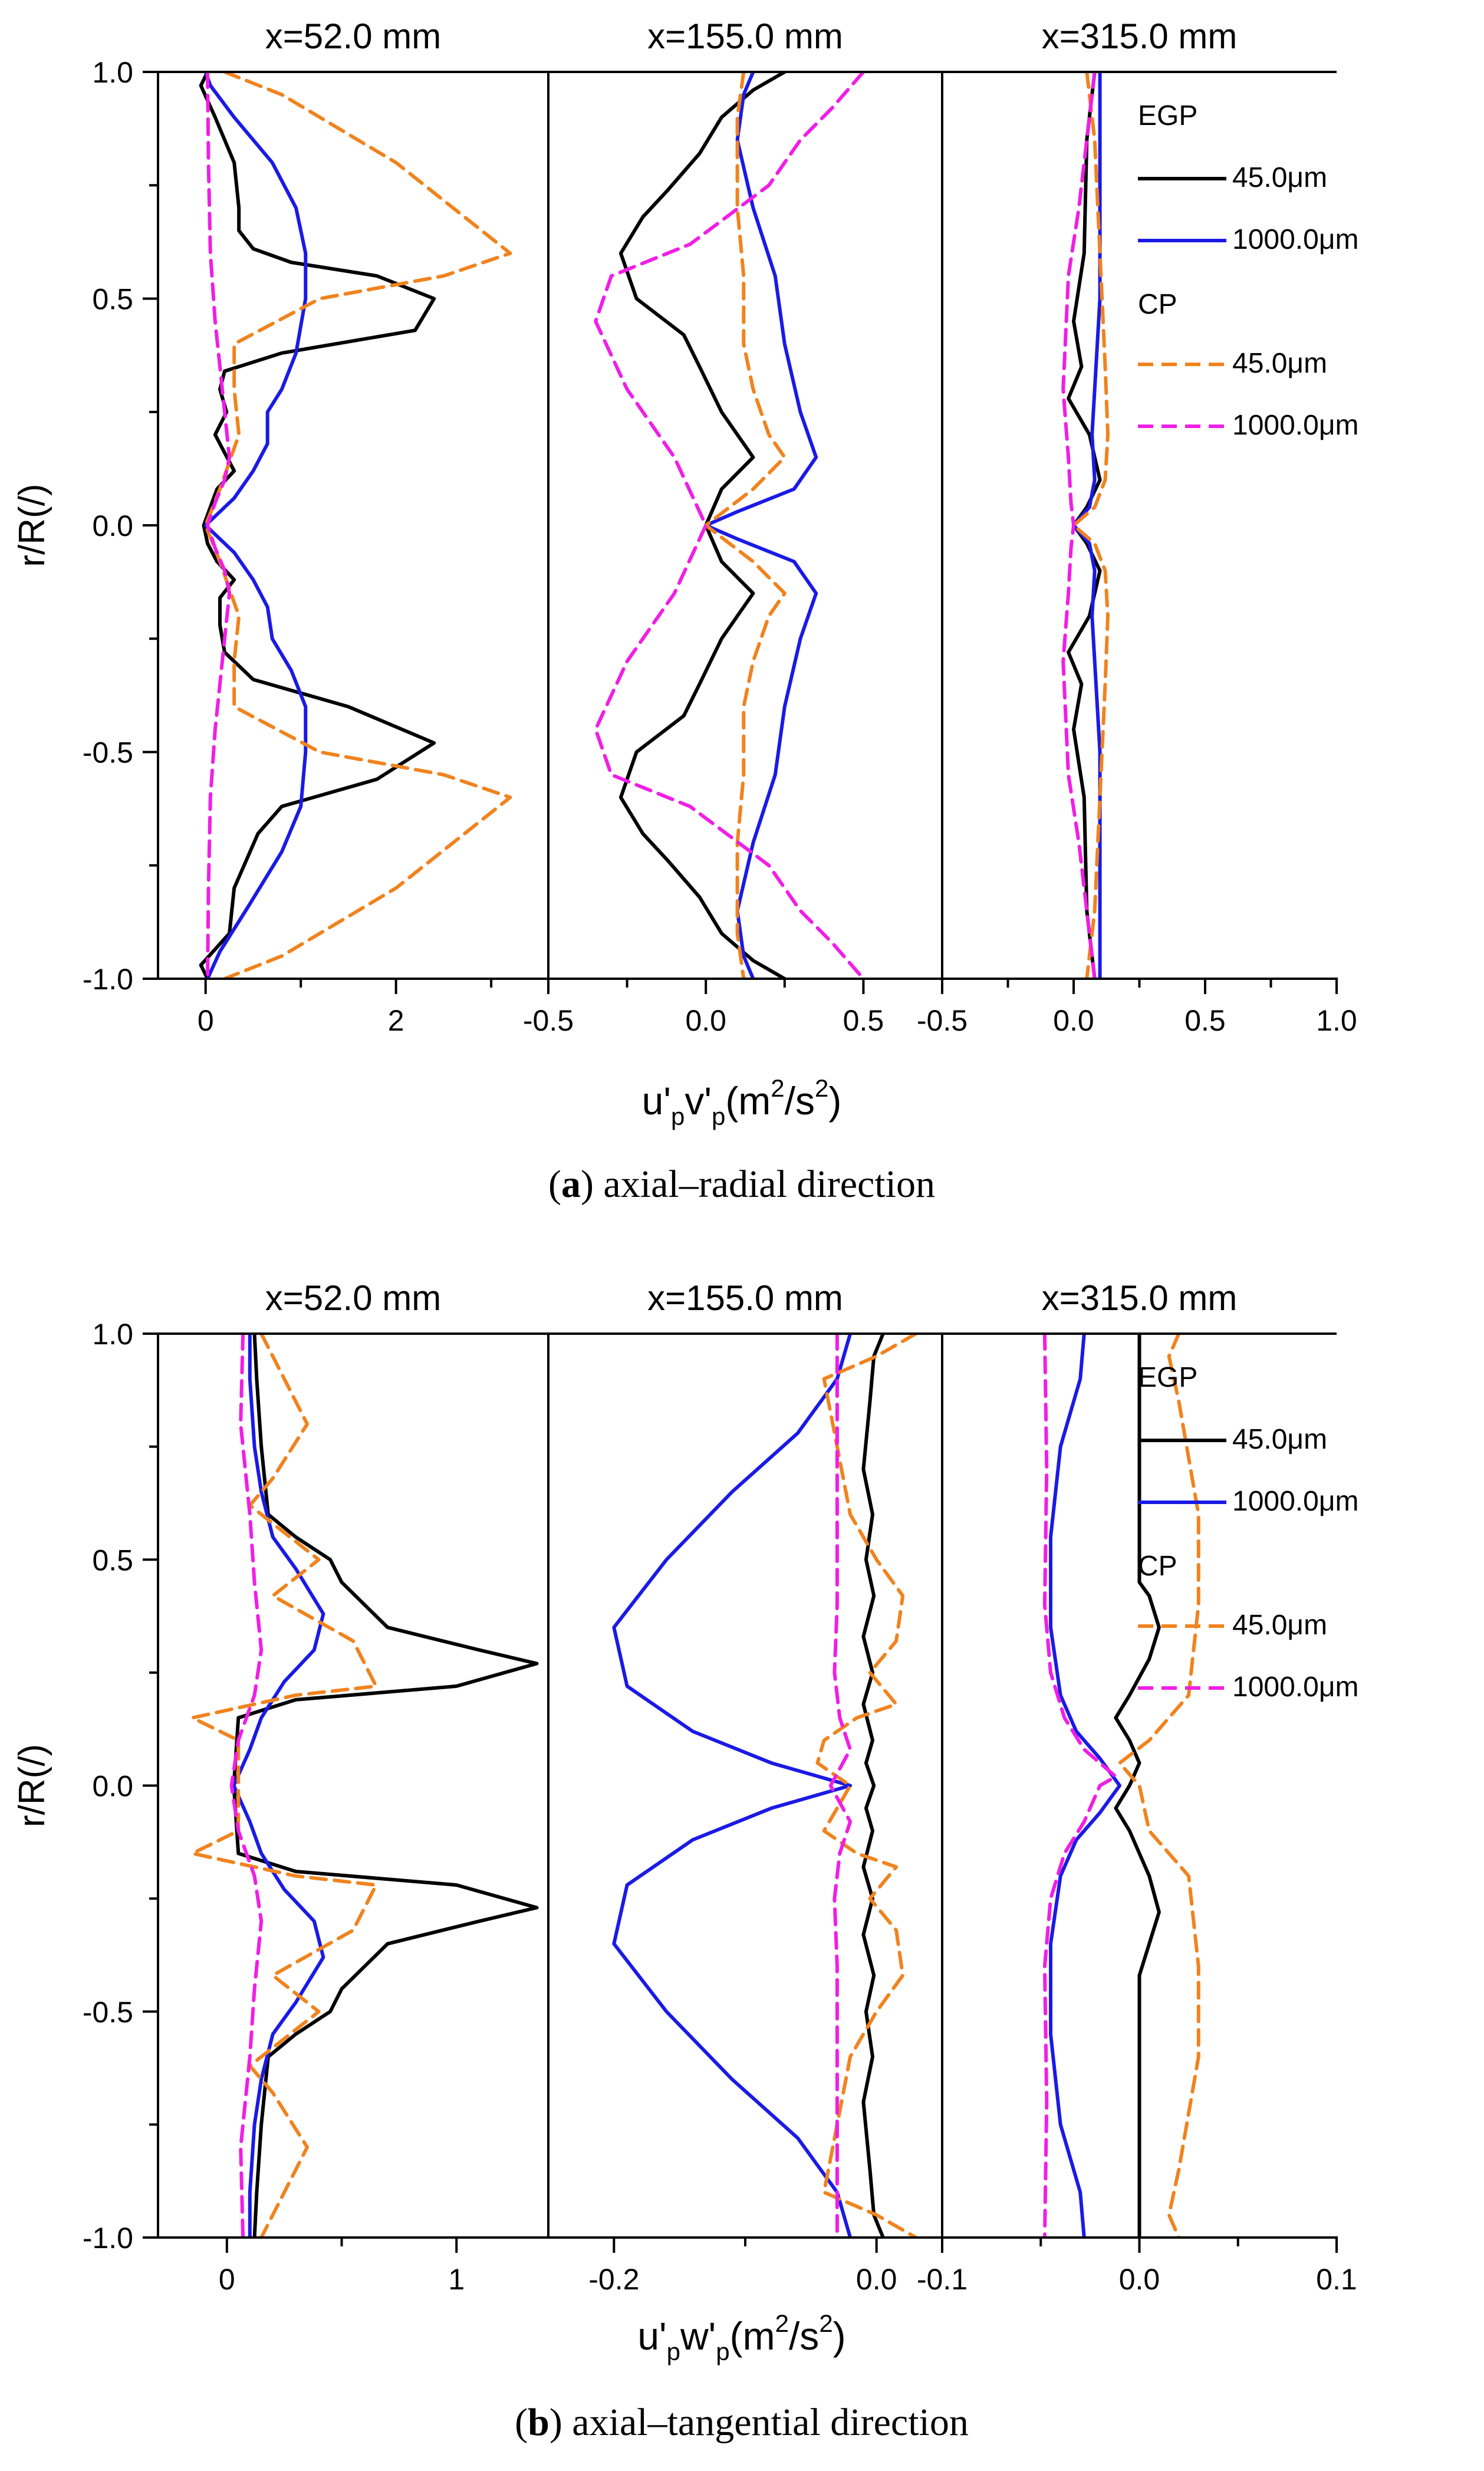 This screenshot has height=2471, width=1484. What do you see at coordinates (456, 2279) in the screenshot?
I see `x-tick-label: 1` at bounding box center [456, 2279].